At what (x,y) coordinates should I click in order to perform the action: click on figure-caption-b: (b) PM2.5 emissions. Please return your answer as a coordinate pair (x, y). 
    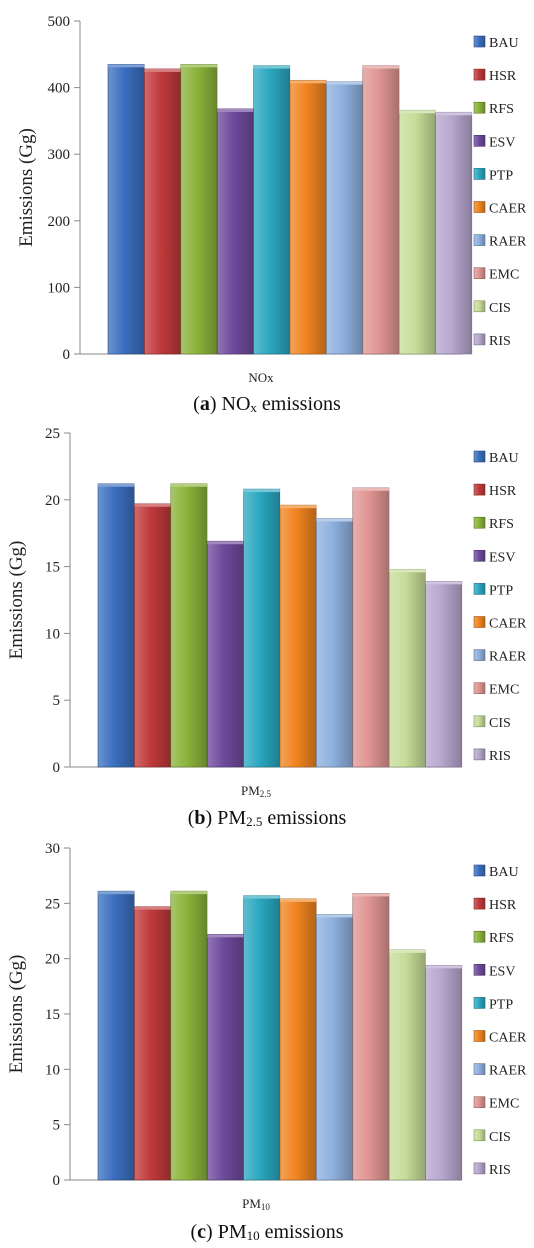
    Looking at the image, I should click on (267, 818).